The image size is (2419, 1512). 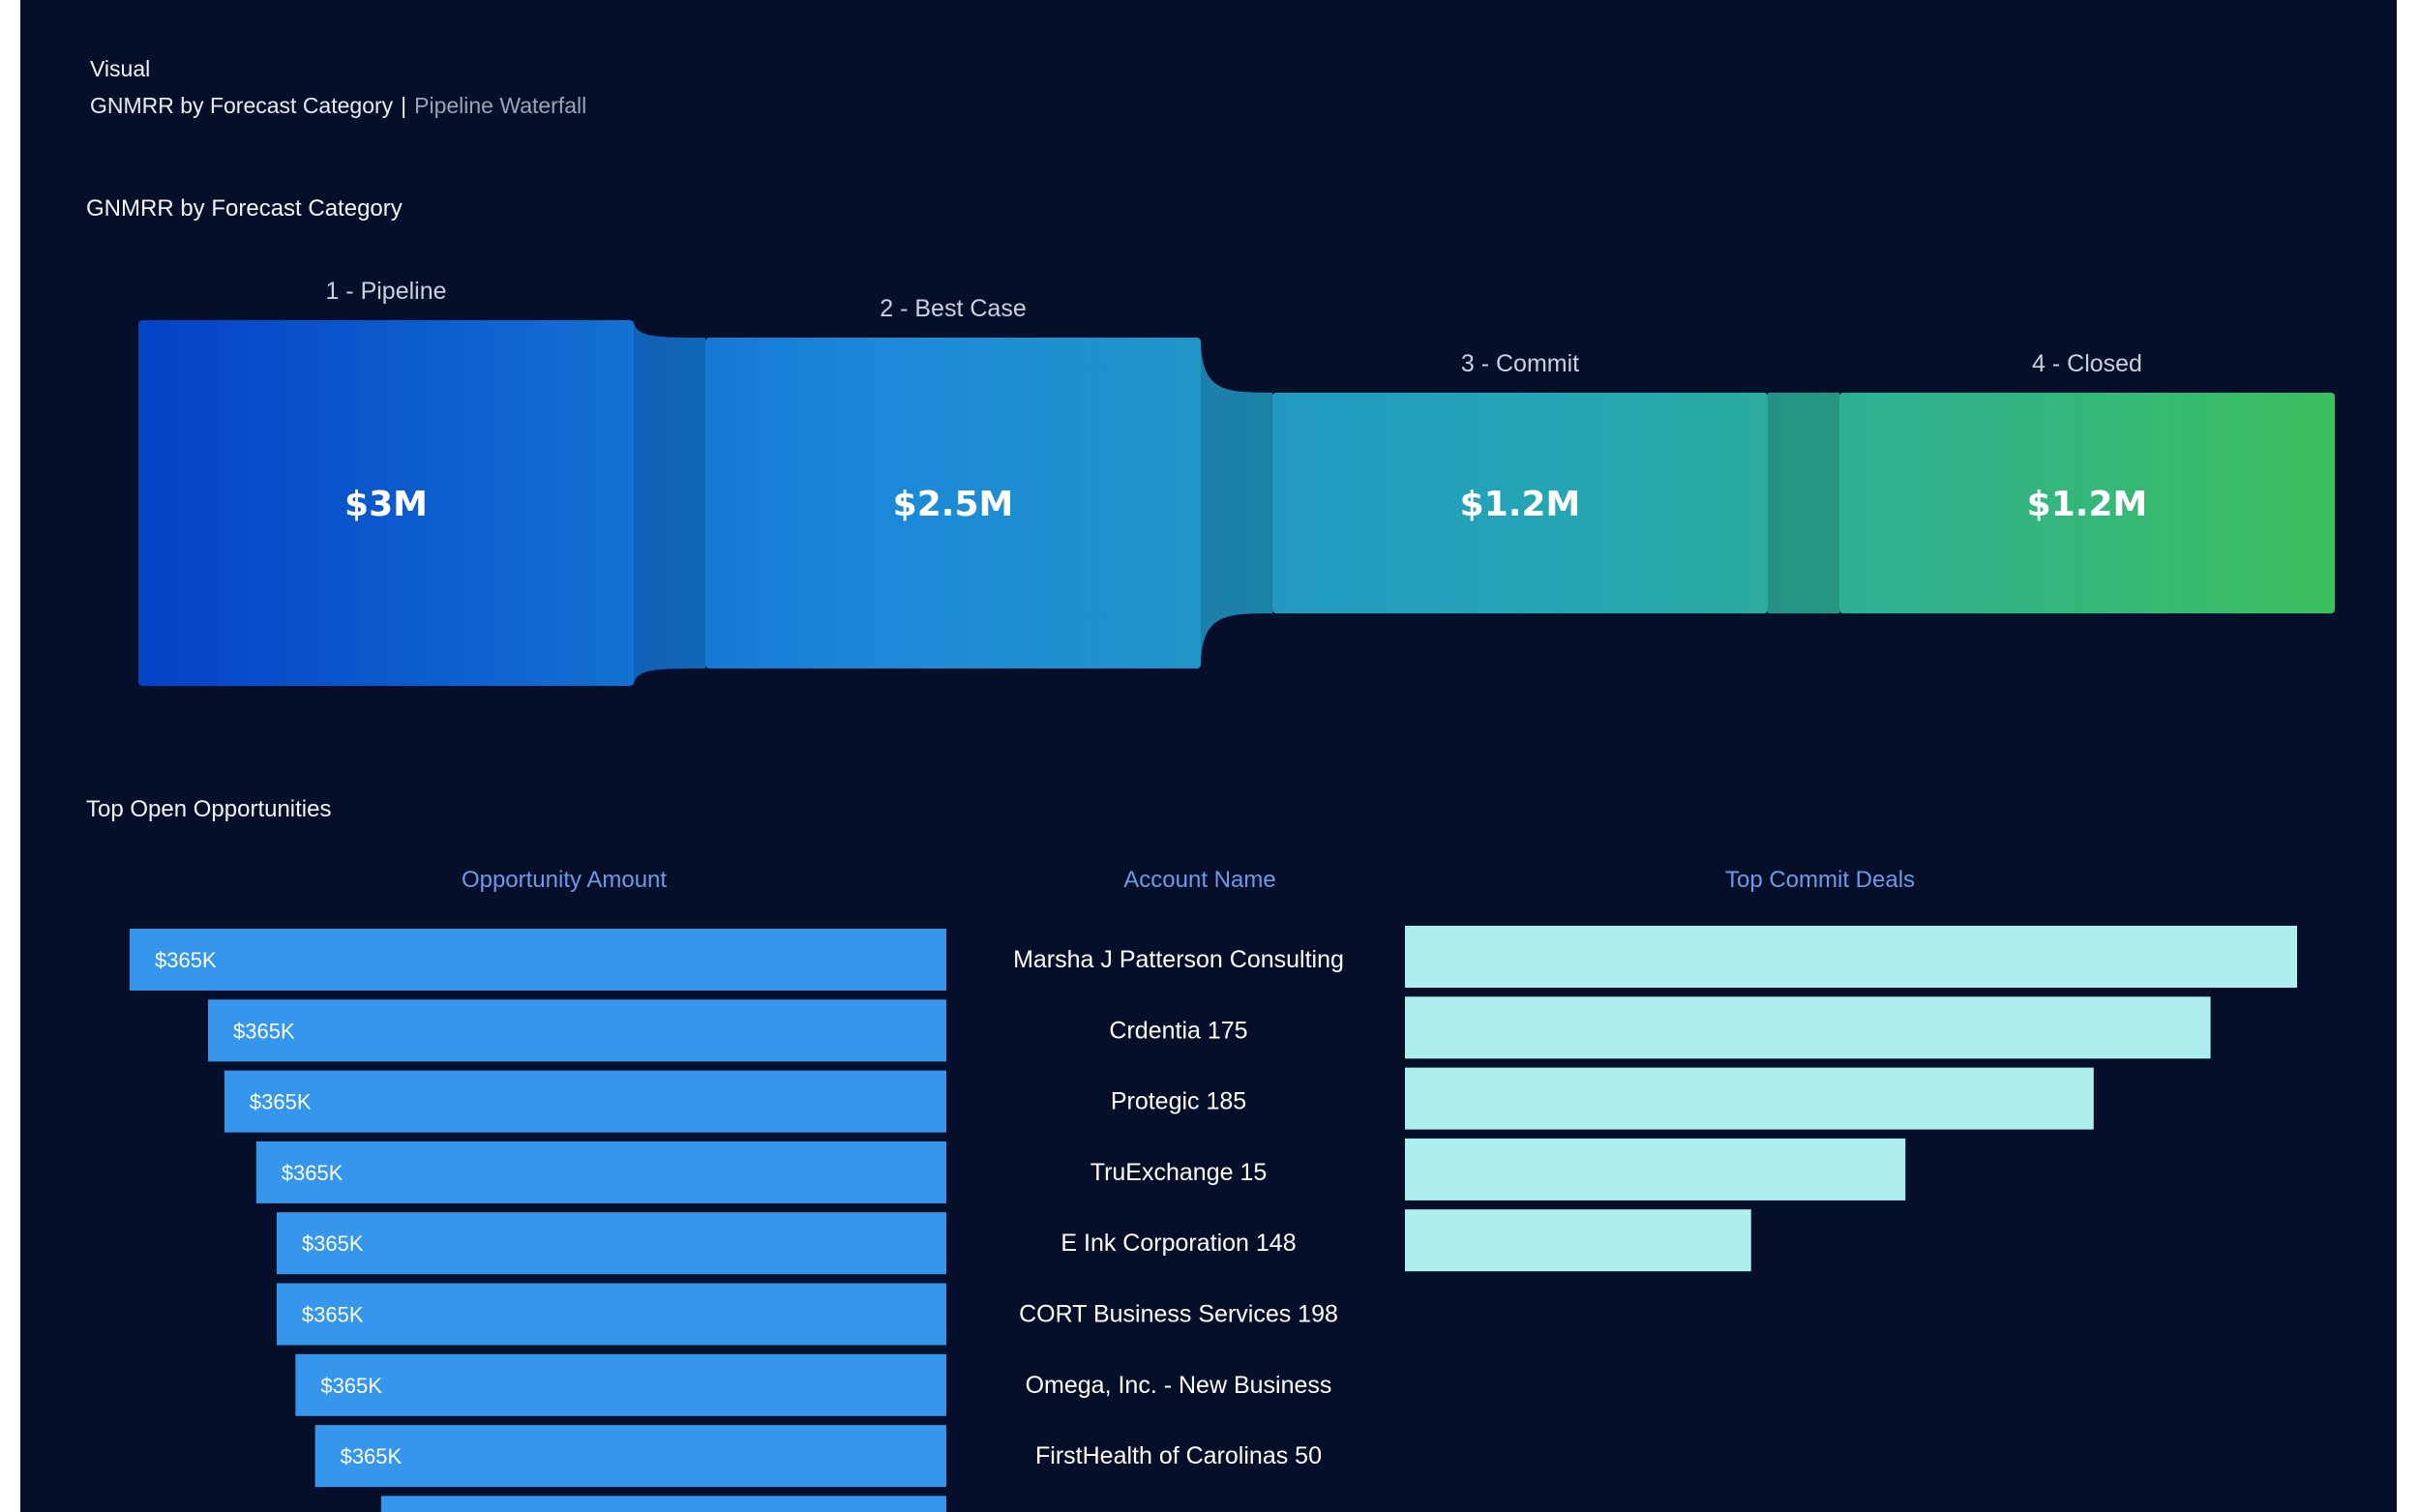 What do you see at coordinates (1200, 880) in the screenshot?
I see `column-header-account-name: Account Name` at bounding box center [1200, 880].